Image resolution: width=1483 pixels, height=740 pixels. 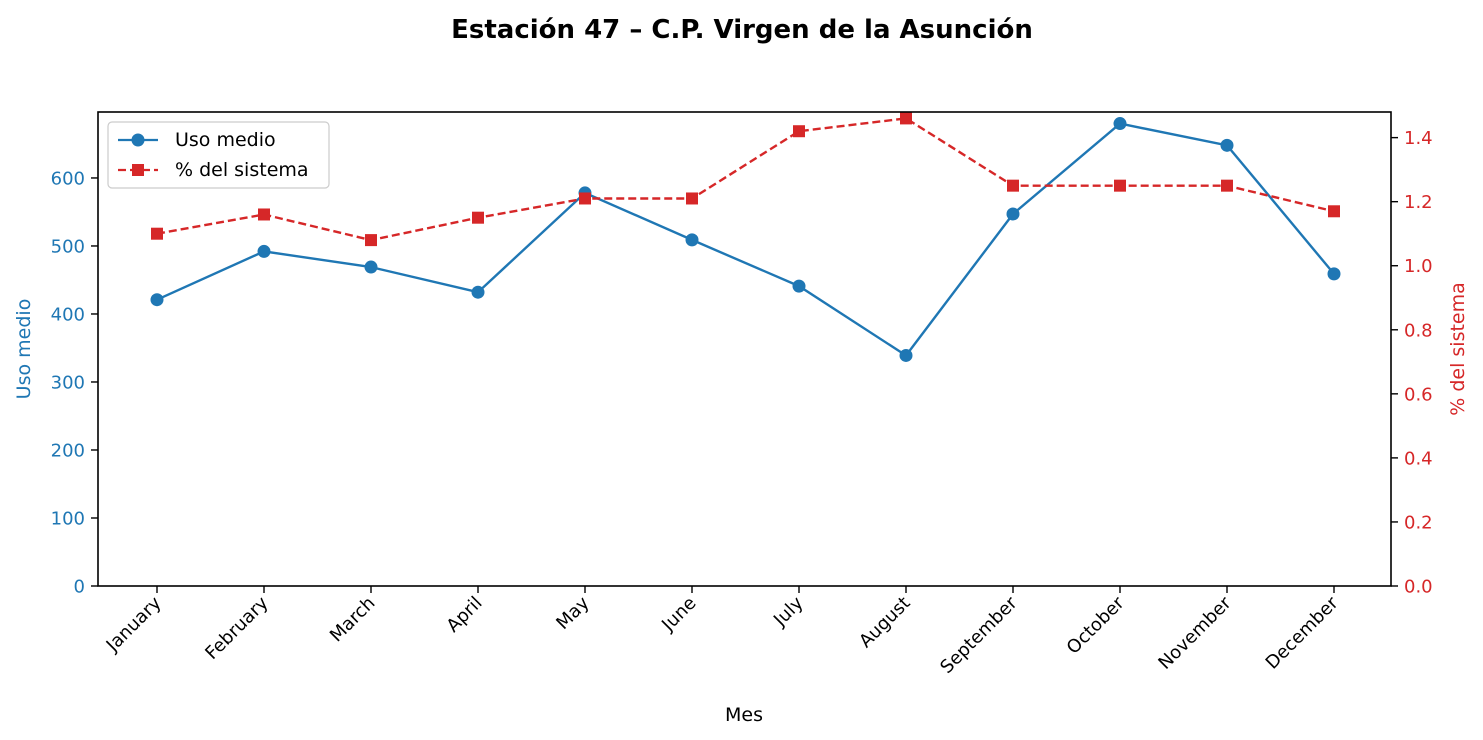 What do you see at coordinates (68, 178) in the screenshot?
I see `left-axis-tick-label: 600` at bounding box center [68, 178].